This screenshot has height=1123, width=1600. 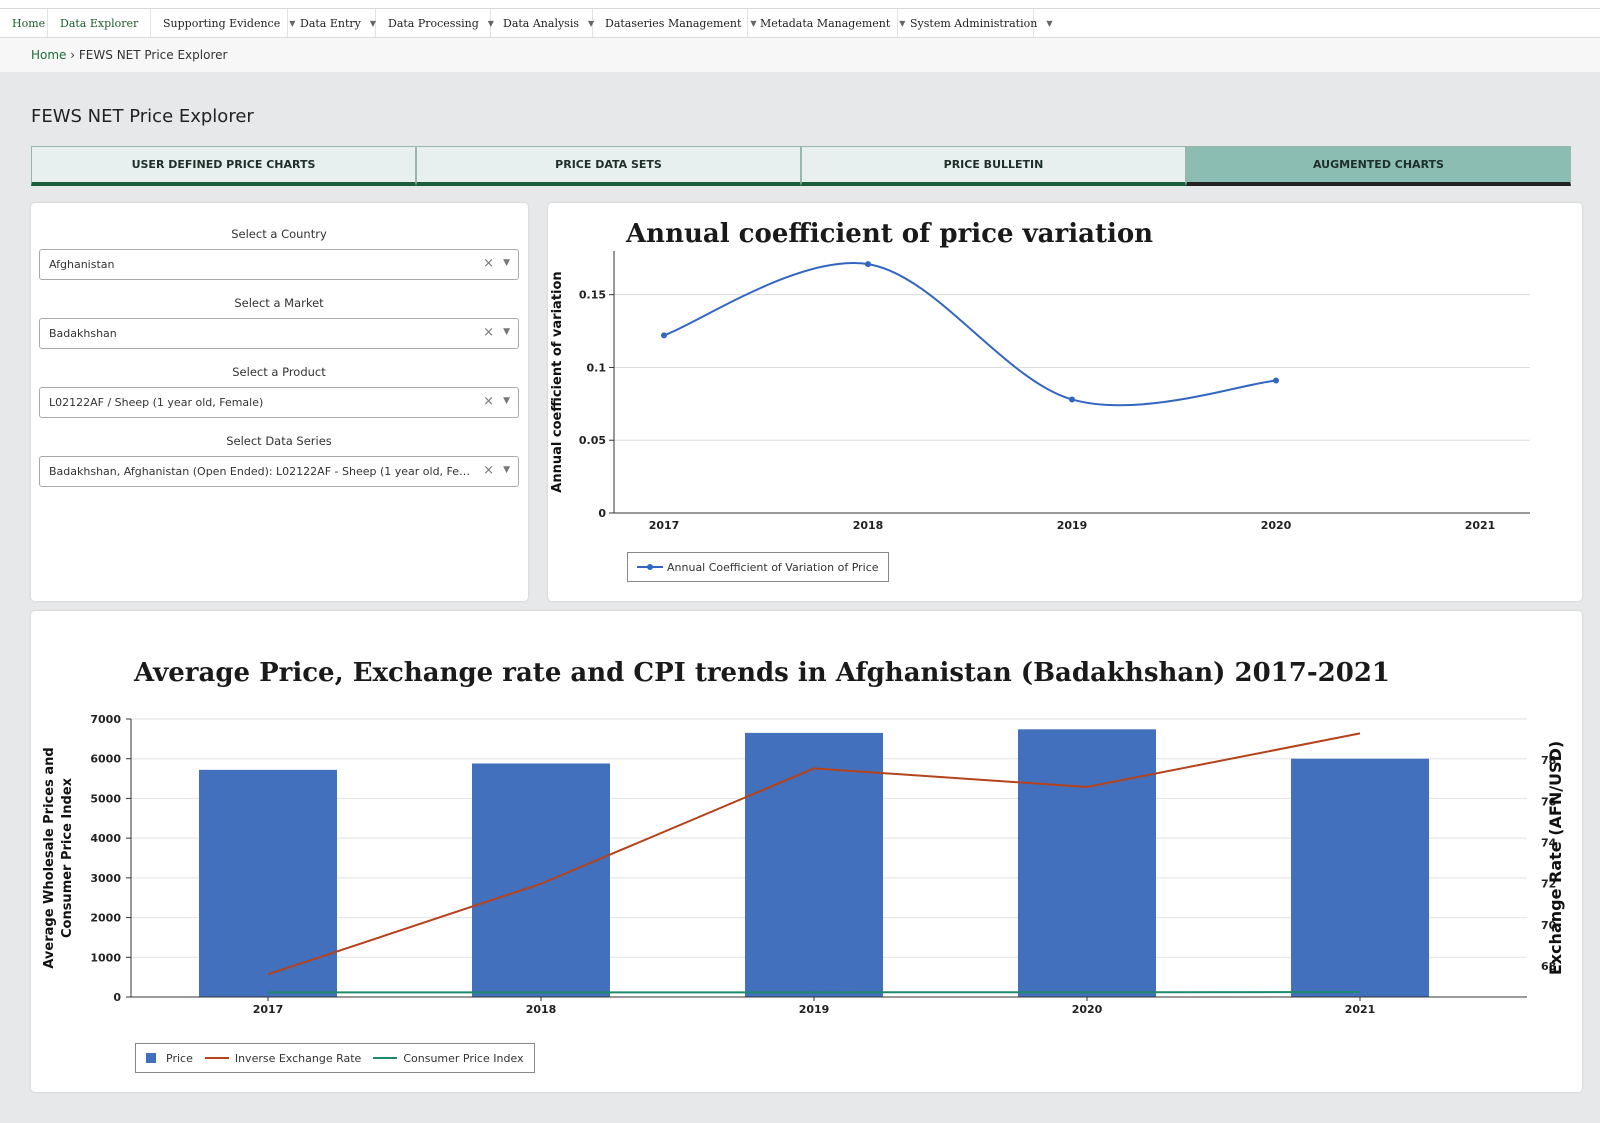 I want to click on nav-item-data-entry: Data Entry ▼, so click(x=332, y=23).